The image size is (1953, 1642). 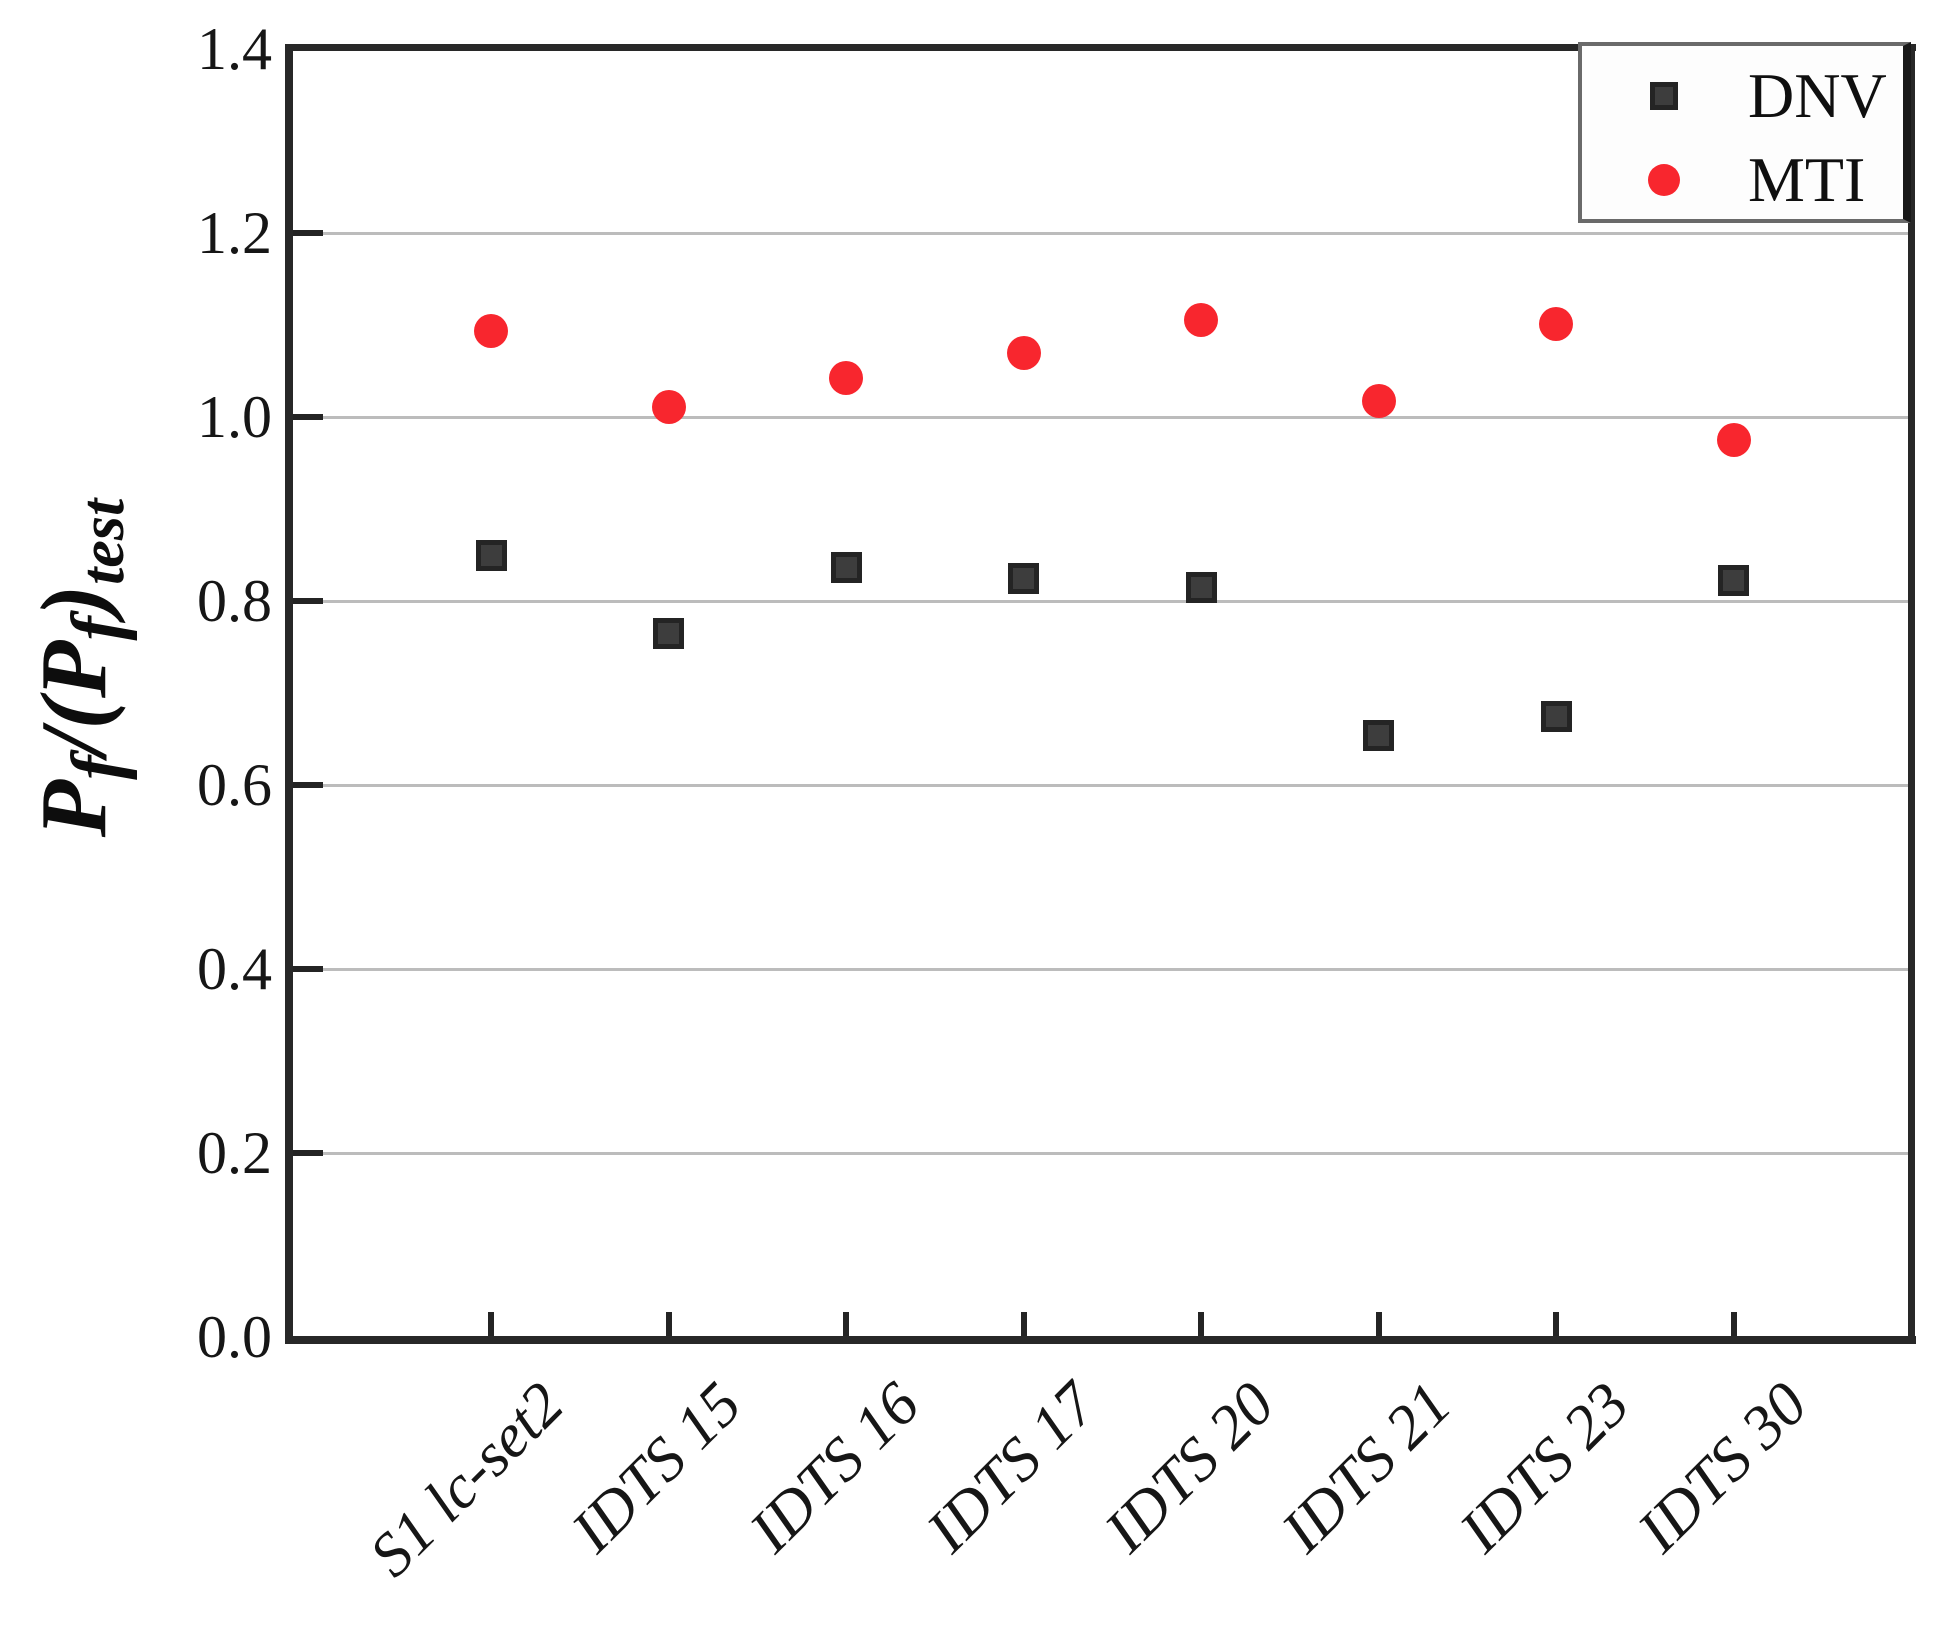 I want to click on y-tick-label: 0.0, so click(x=234, y=1337).